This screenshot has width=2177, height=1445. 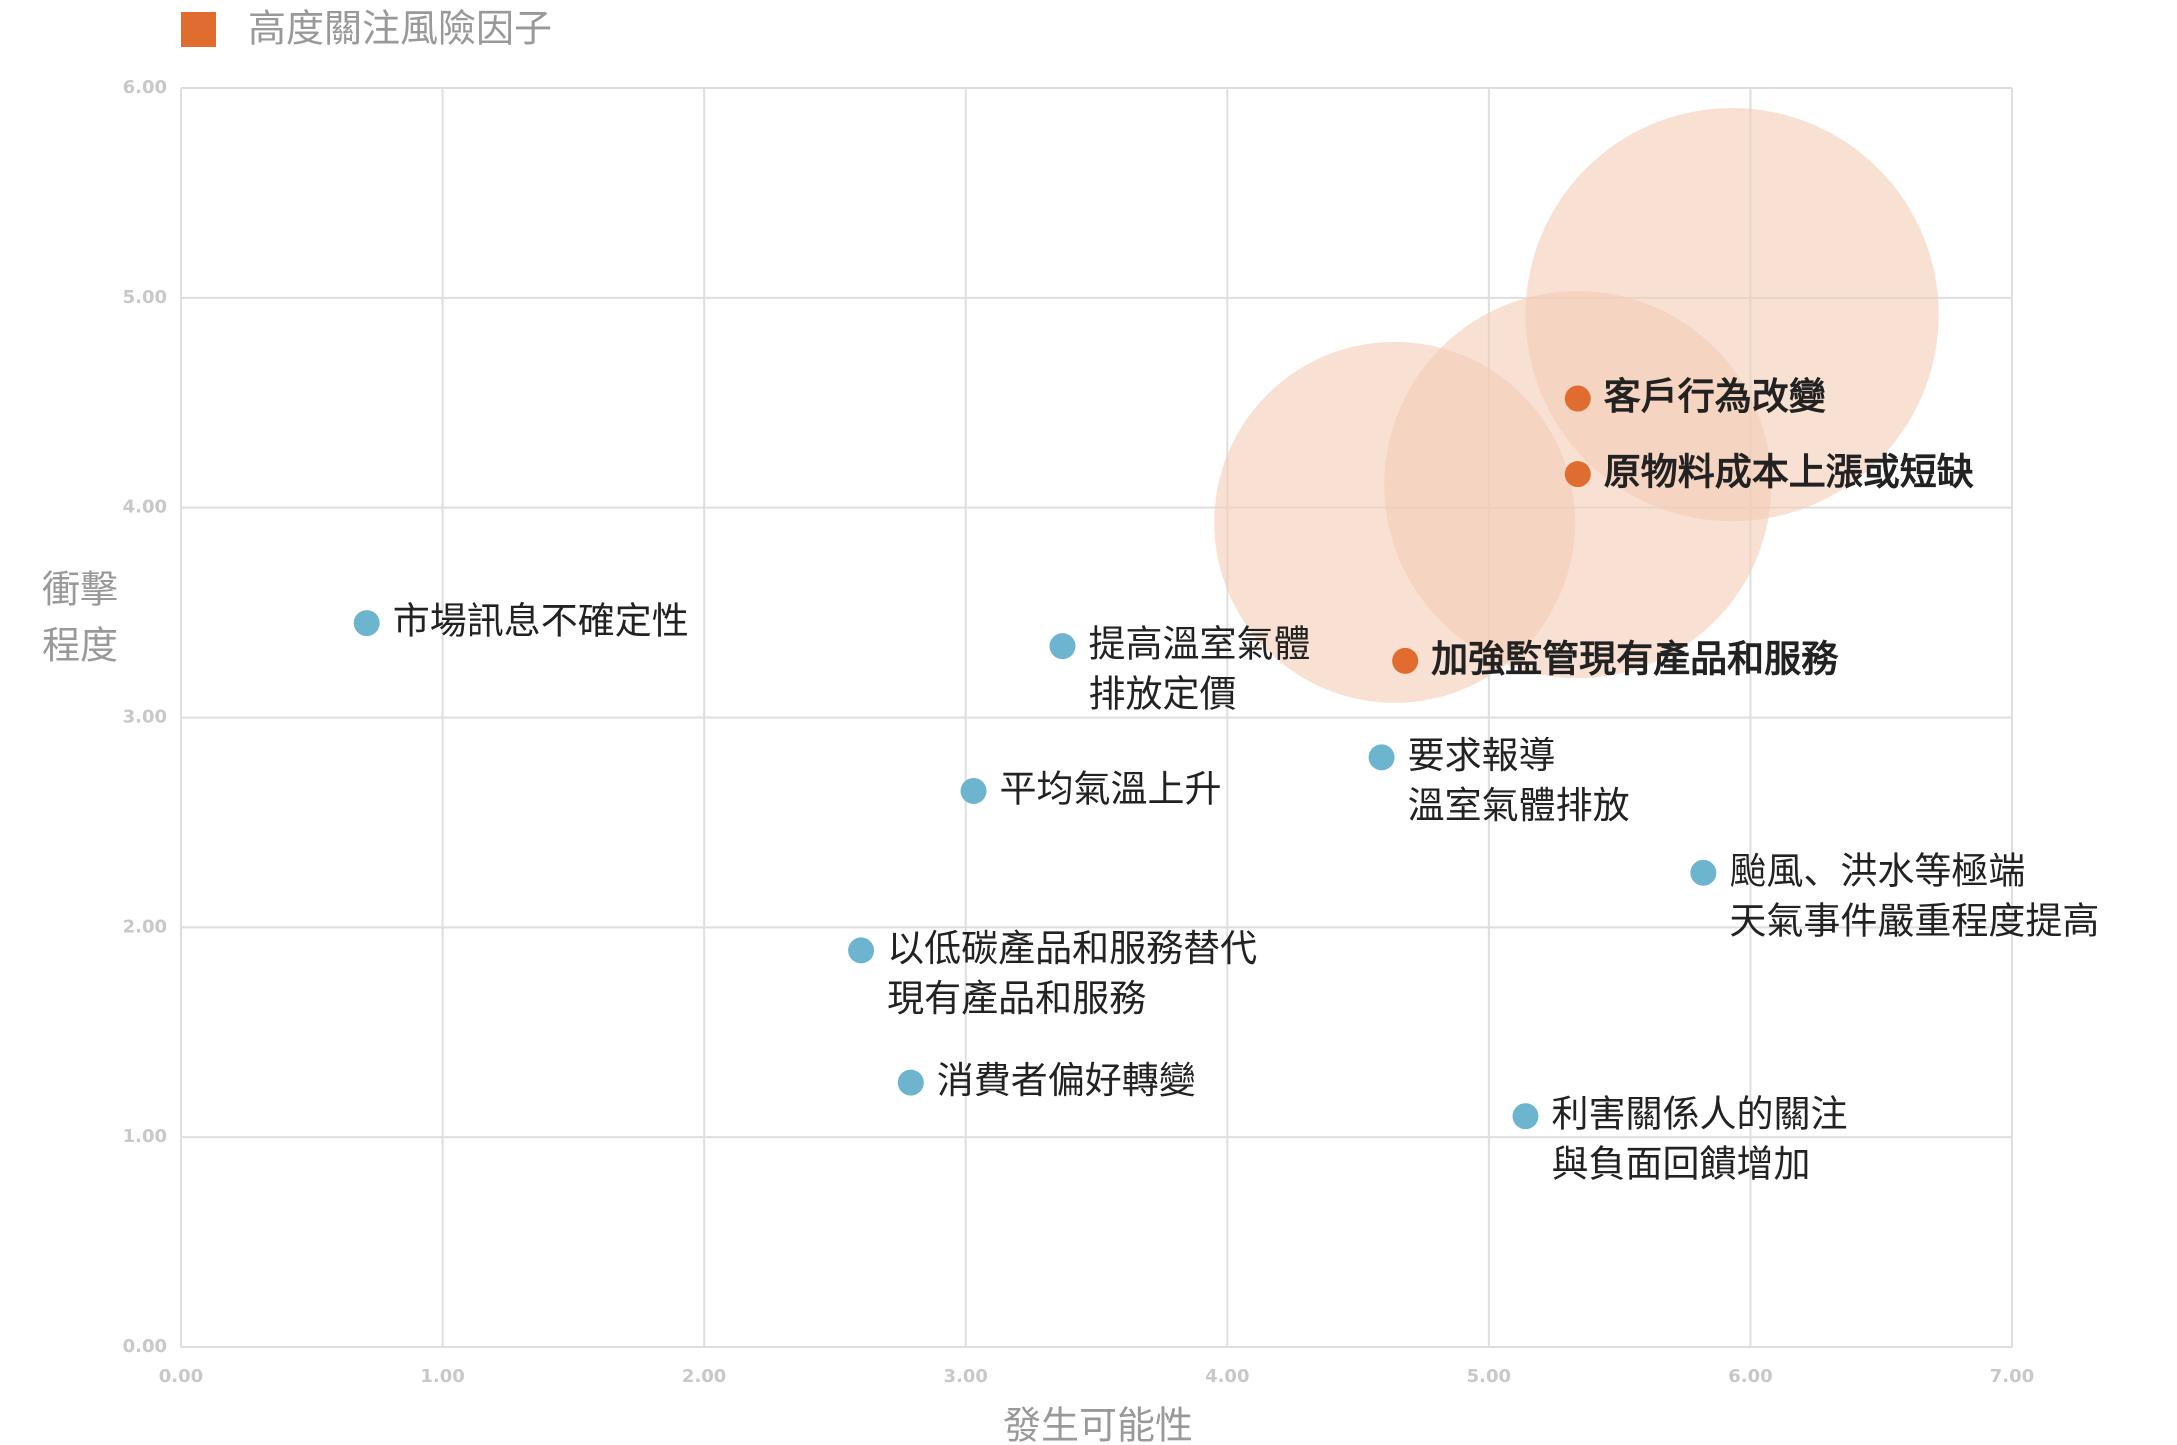 What do you see at coordinates (1732, 314) in the screenshot?
I see `bubble` at bounding box center [1732, 314].